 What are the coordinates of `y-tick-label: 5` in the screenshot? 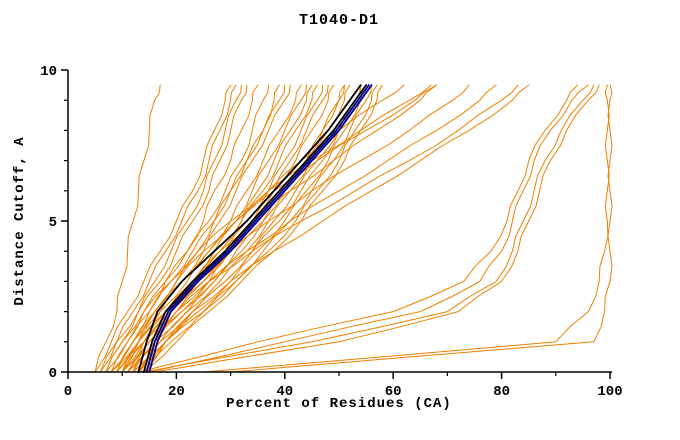 It's located at (53, 223).